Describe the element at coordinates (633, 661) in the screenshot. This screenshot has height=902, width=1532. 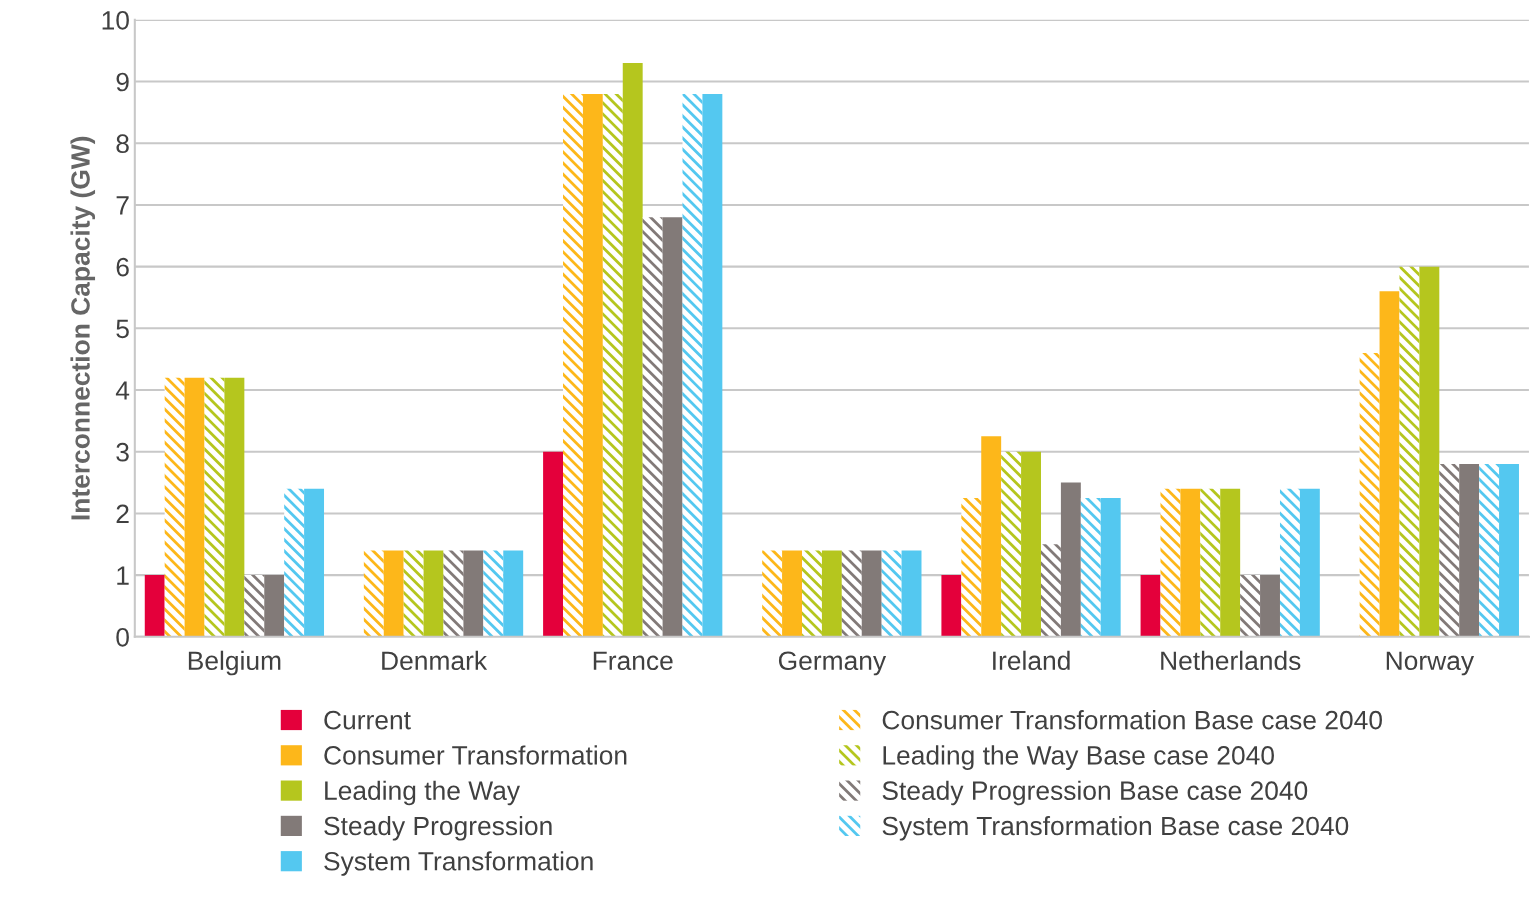
I see `x-tick-label: France` at that location.